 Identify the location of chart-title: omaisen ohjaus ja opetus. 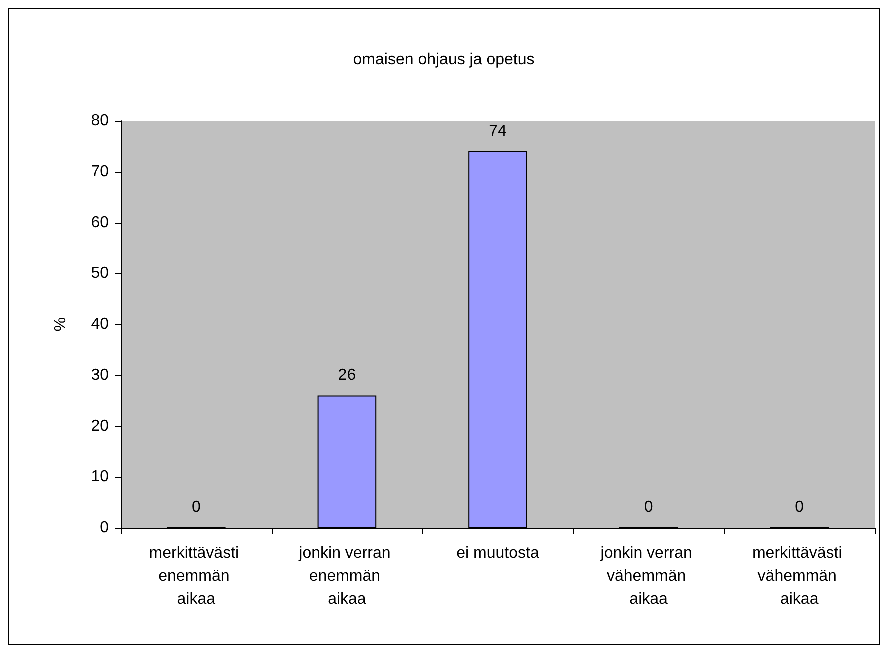
(444, 60).